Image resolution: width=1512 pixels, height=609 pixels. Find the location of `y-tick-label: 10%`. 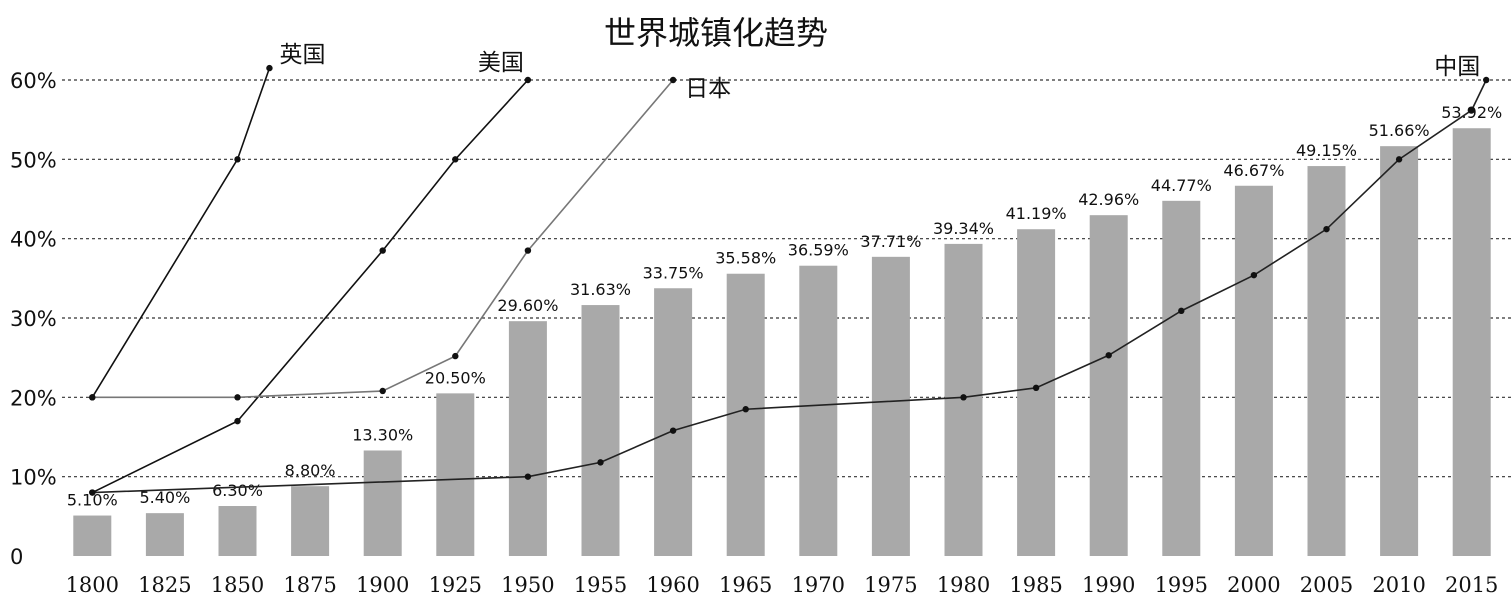

y-tick-label: 10% is located at coordinates (33, 478).